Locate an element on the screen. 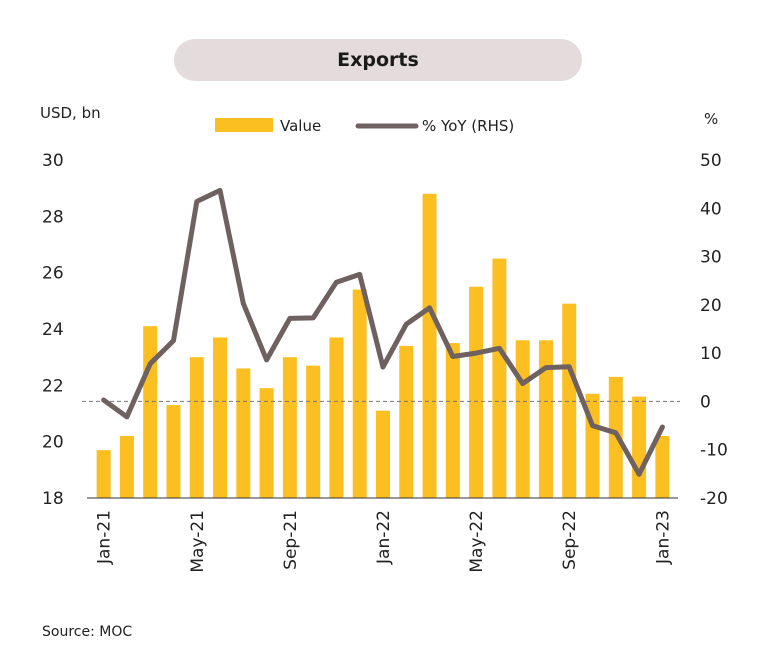 The height and width of the screenshot is (657, 781). y-left-tick-label: 20 is located at coordinates (53, 443).